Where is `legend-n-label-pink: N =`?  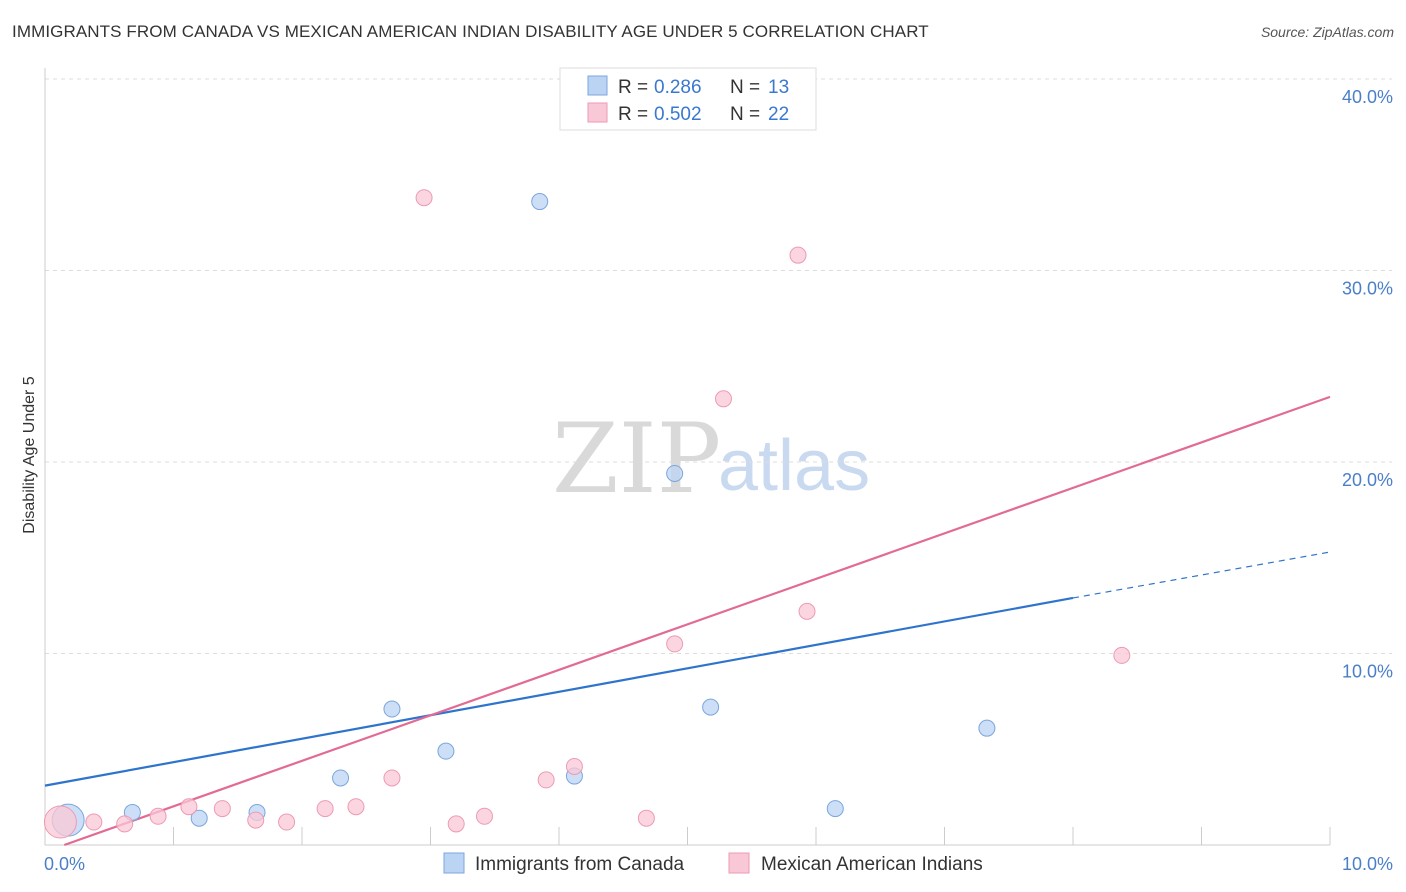
legend-n-label-pink: N = is located at coordinates (745, 114).